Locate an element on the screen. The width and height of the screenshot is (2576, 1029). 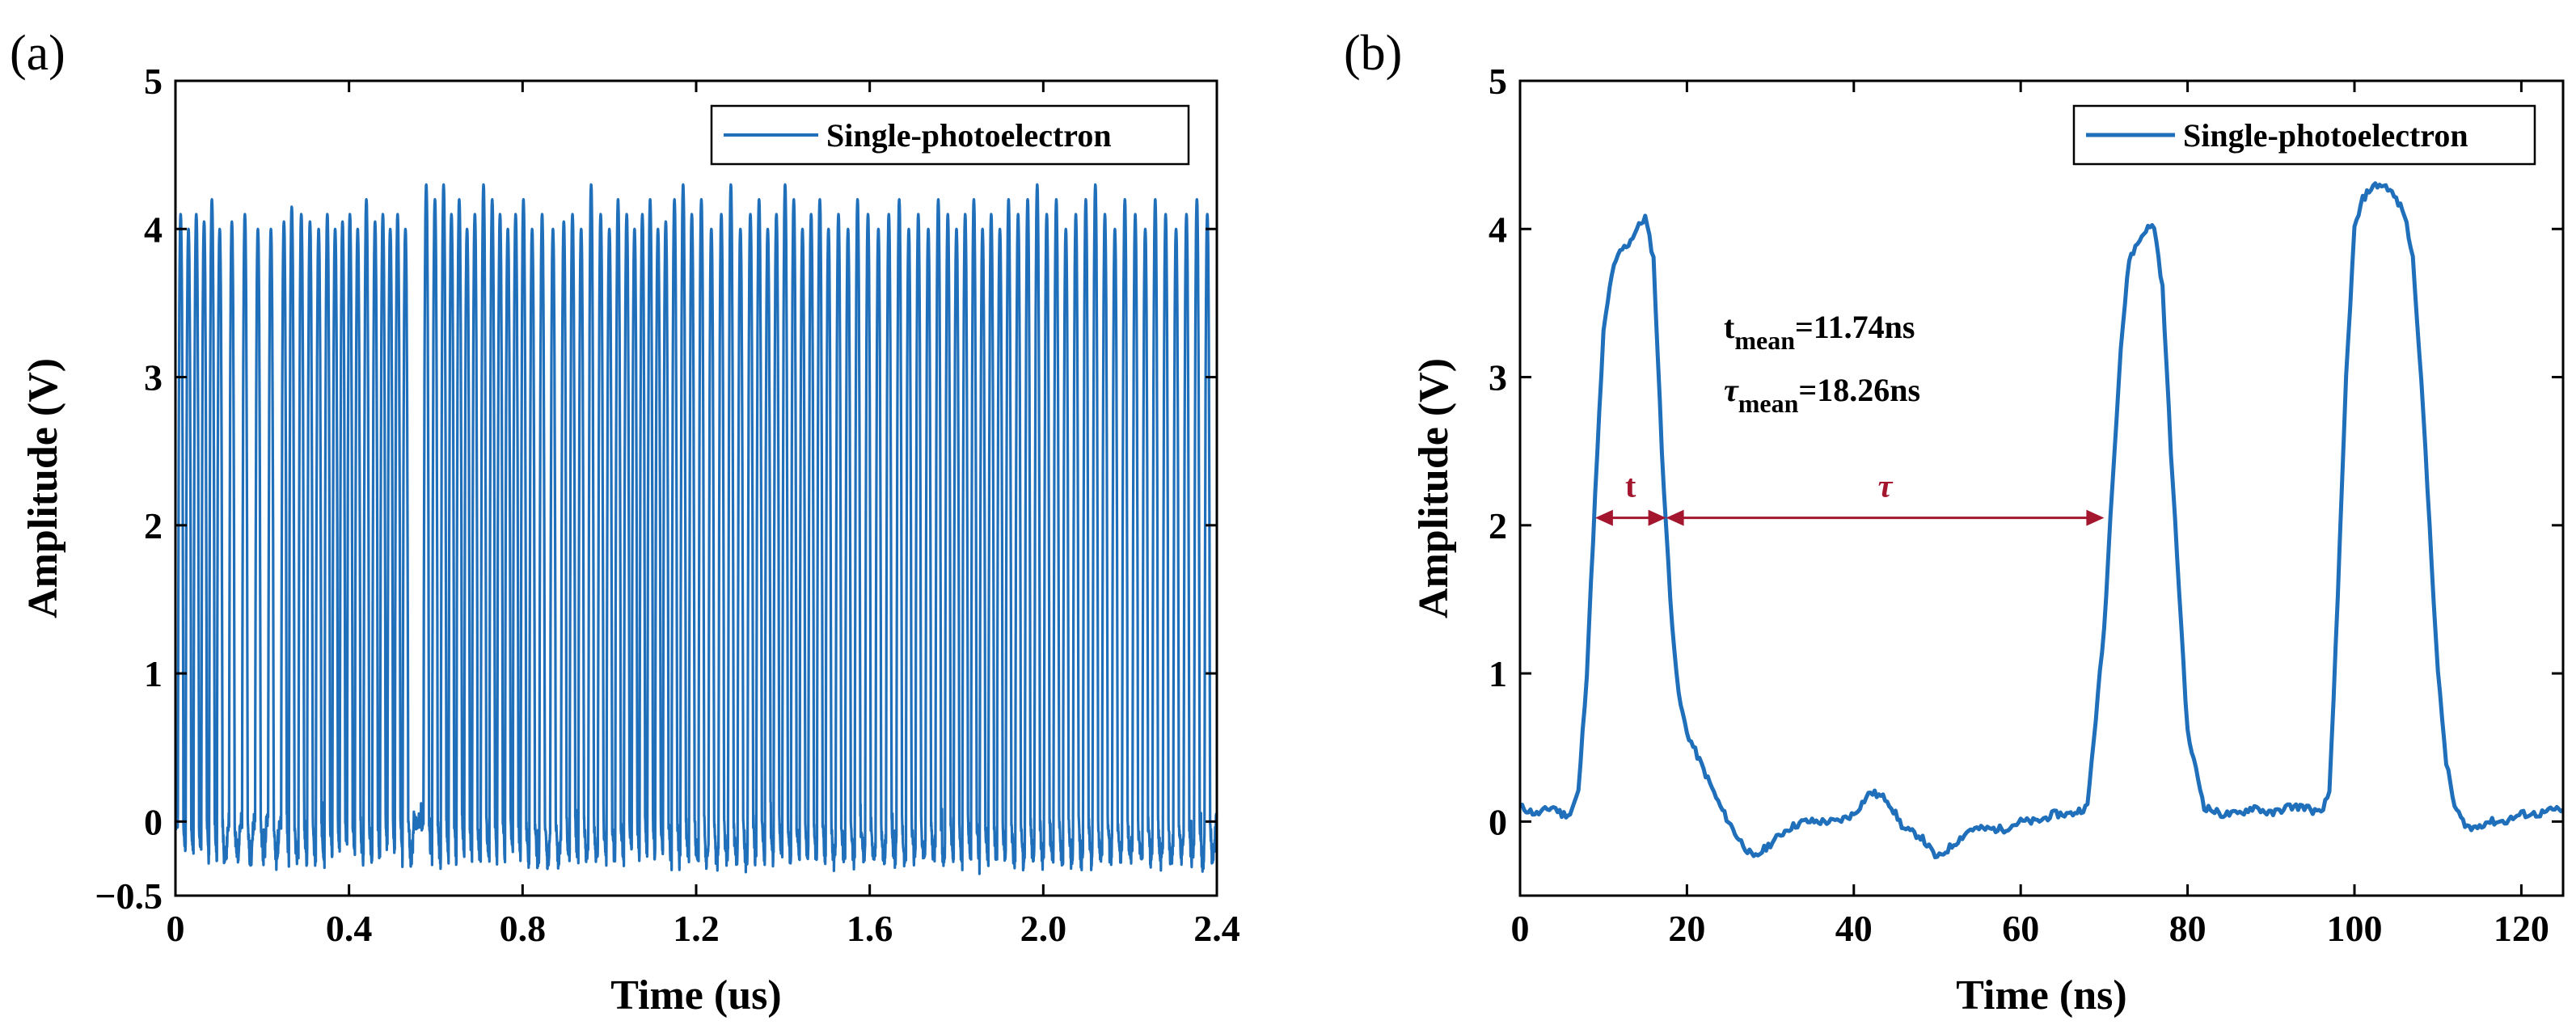
legend-a: Single-photoelectron is located at coordinates (950, 135).